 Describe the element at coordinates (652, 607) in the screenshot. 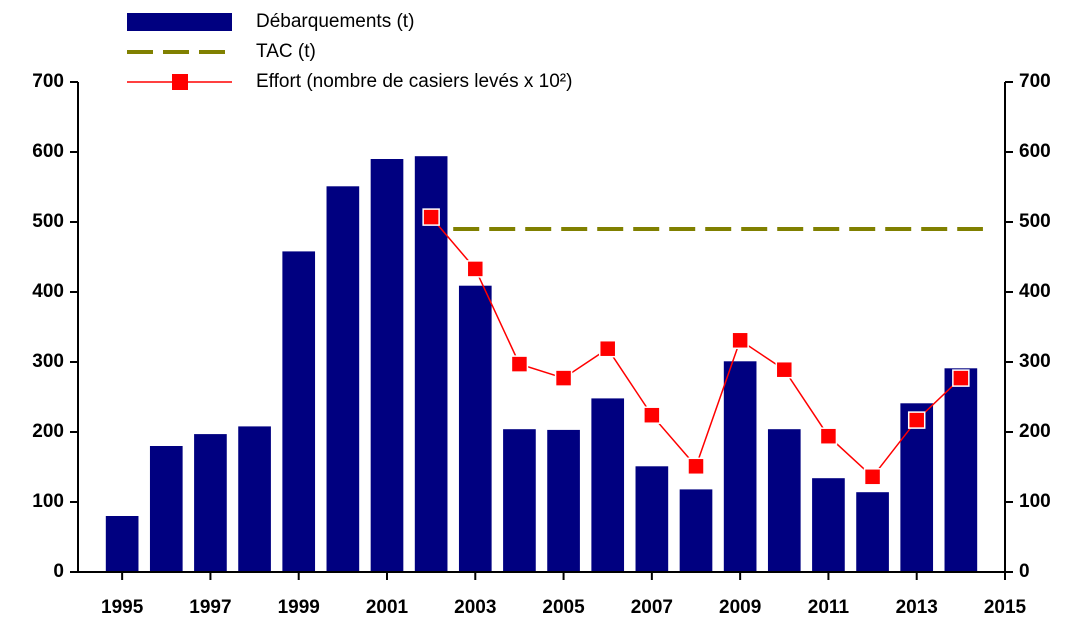

I see `x-tick-label: 2007` at that location.